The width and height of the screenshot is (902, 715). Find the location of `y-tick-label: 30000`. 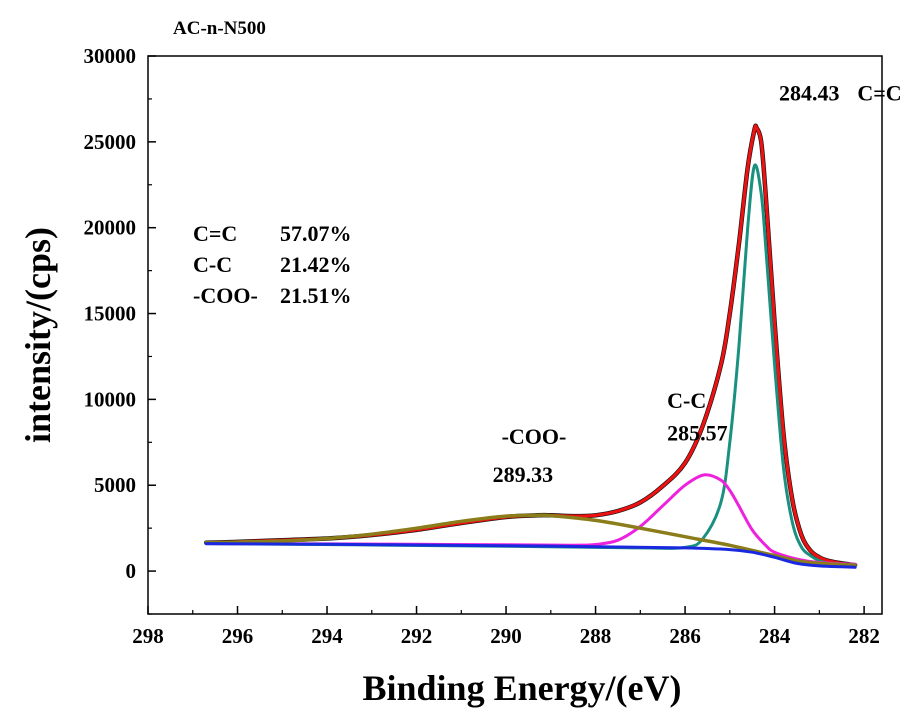

y-tick-label: 30000 is located at coordinates (110, 56).